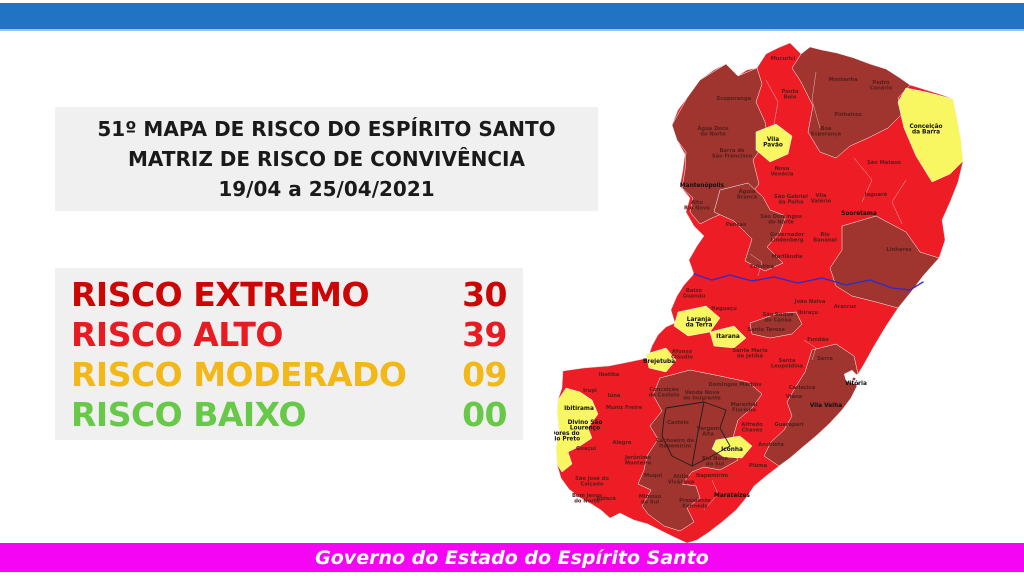 This screenshot has height=576, width=1024. I want to click on municipality-label: Piúma, so click(758, 465).